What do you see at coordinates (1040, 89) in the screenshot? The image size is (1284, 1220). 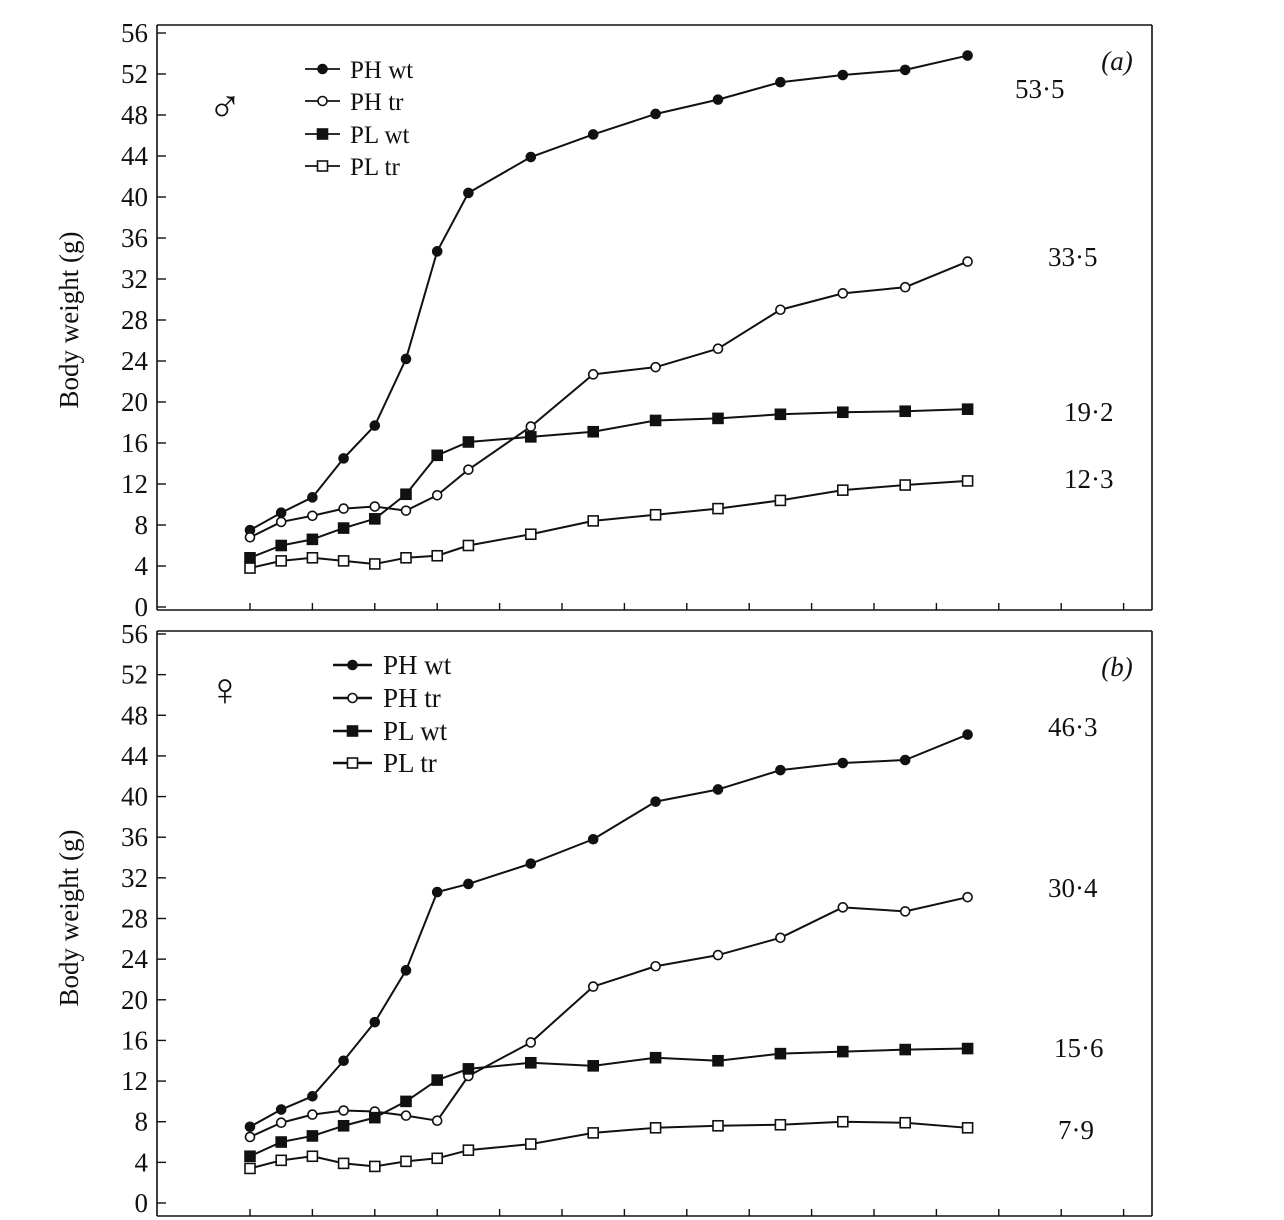 I see `end-value-label: 53·5` at bounding box center [1040, 89].